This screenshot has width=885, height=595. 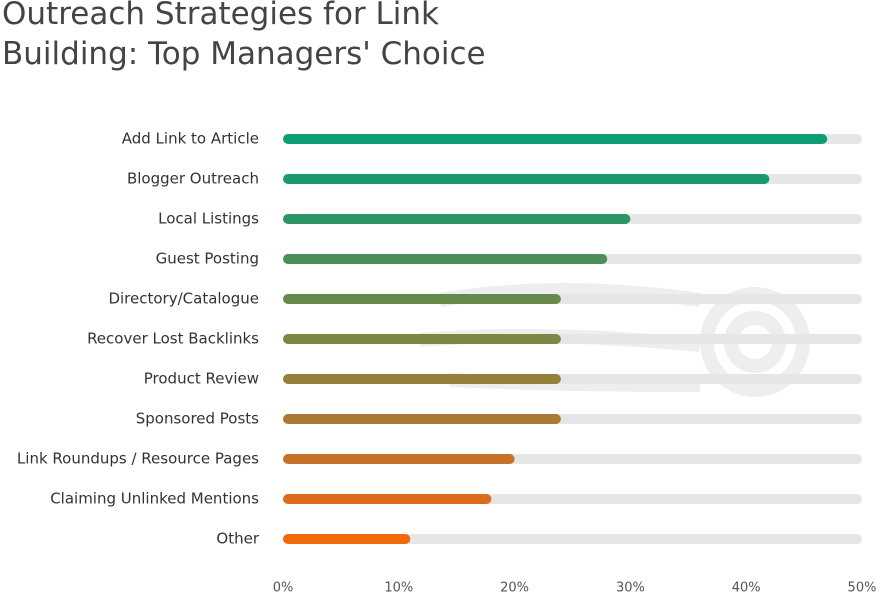 I want to click on y-tick-label: Other, so click(x=237, y=539).